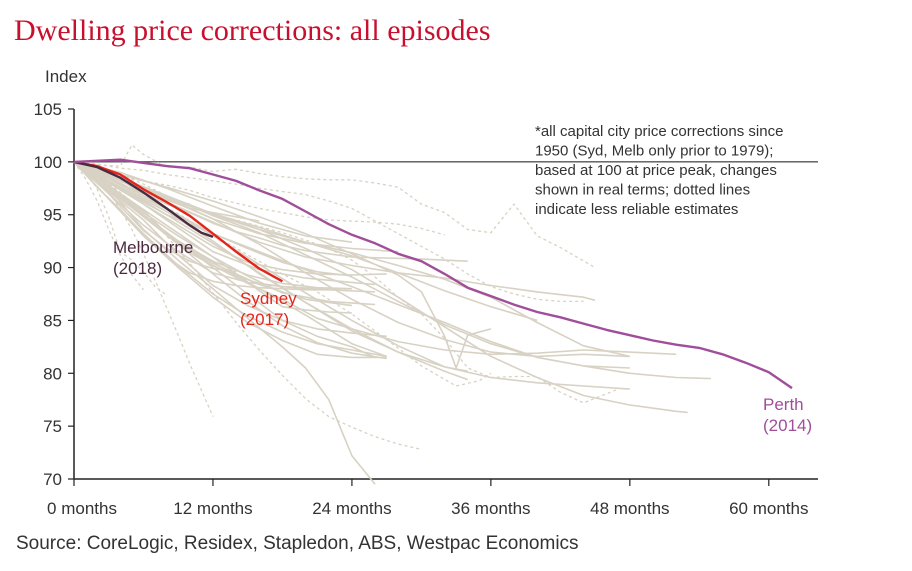  I want to click on chart-note-line: 1950 (Syd, Melb only prior to 1979);, so click(654, 151).